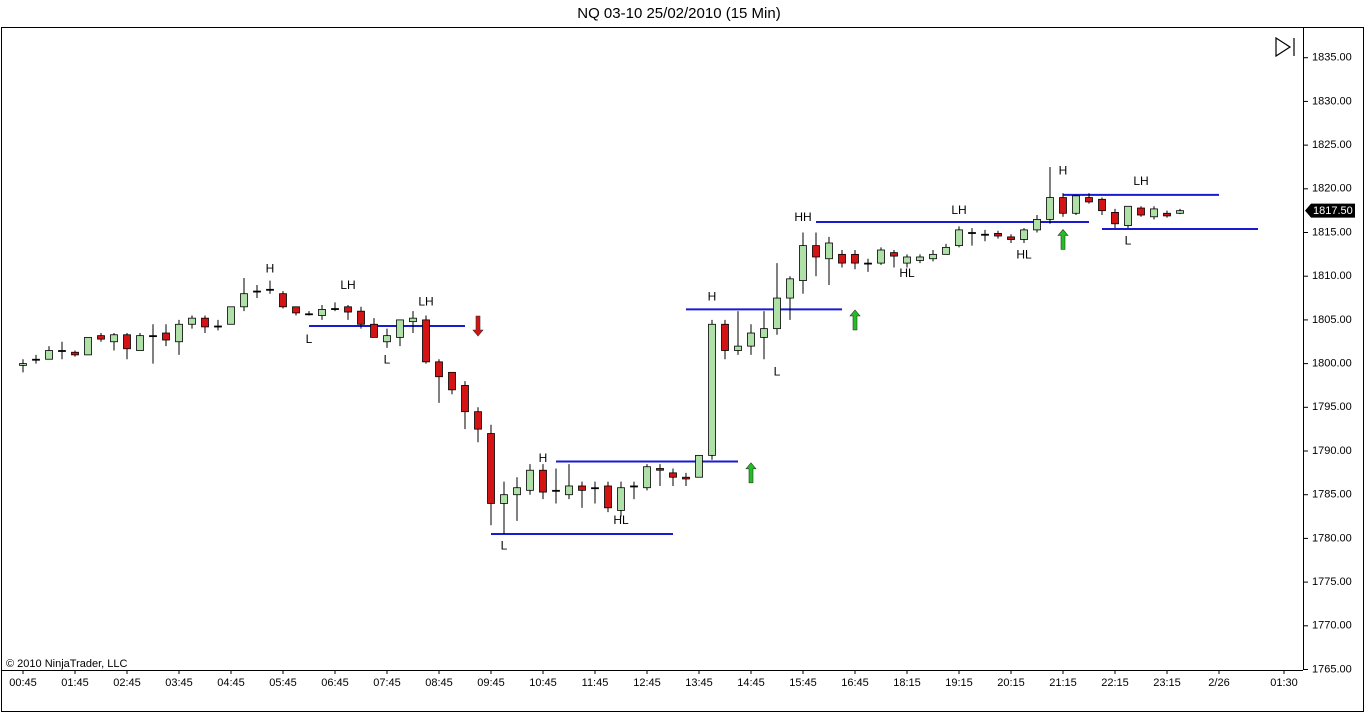 The height and width of the screenshot is (714, 1366). What do you see at coordinates (1332, 101) in the screenshot?
I see `y-tick-label: 1830.00` at bounding box center [1332, 101].